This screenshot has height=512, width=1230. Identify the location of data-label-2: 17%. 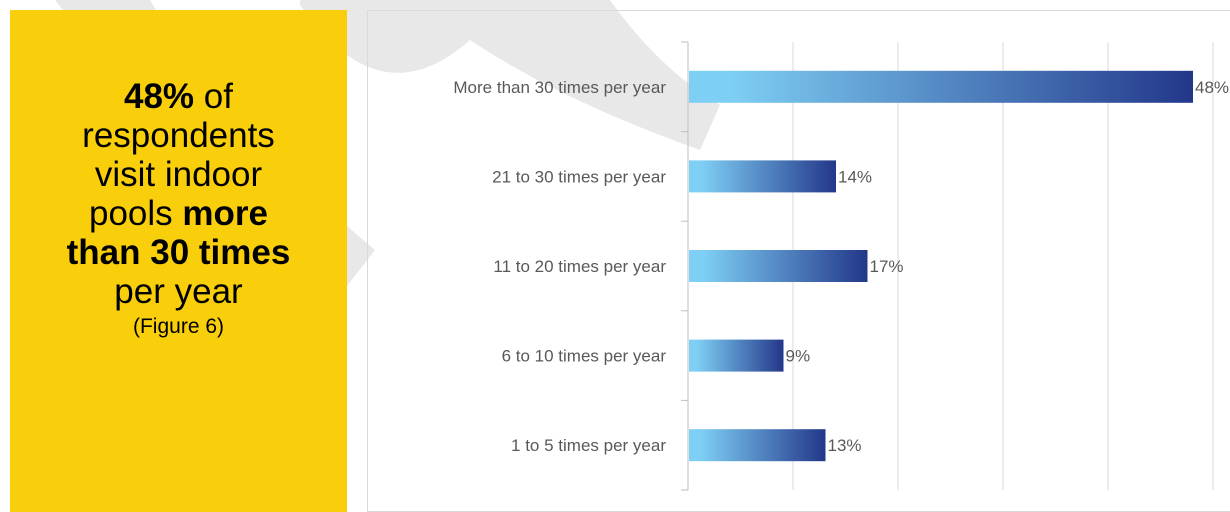
(887, 266).